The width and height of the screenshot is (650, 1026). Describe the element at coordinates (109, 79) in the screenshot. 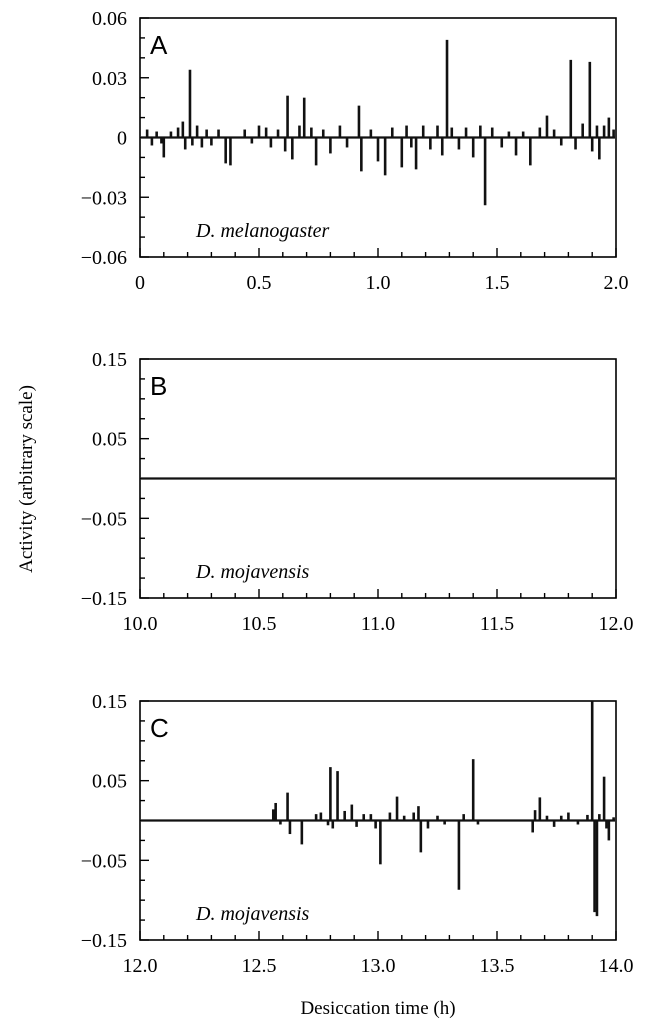

I see `y-tick-label: 0.03` at that location.